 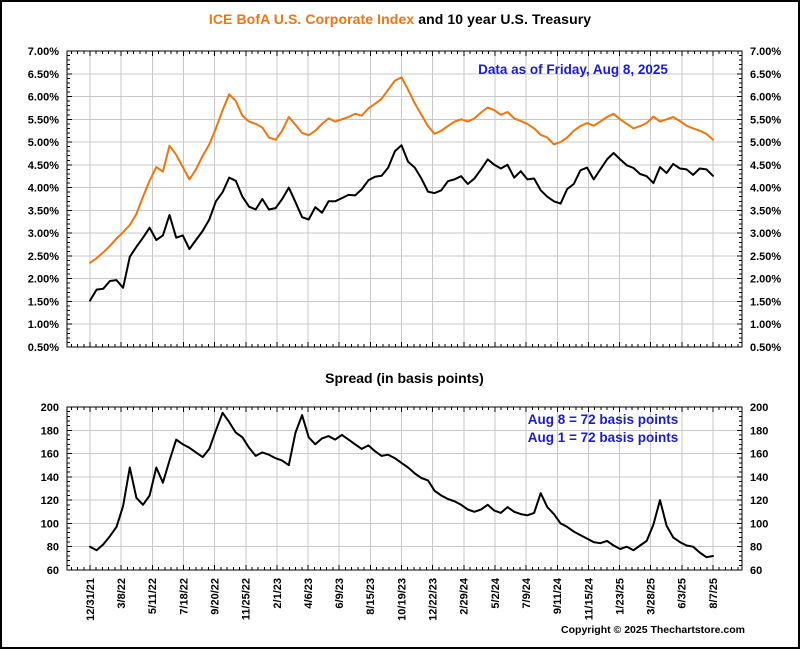 I want to click on y-axis-label-left: 4.00%, so click(x=43, y=189).